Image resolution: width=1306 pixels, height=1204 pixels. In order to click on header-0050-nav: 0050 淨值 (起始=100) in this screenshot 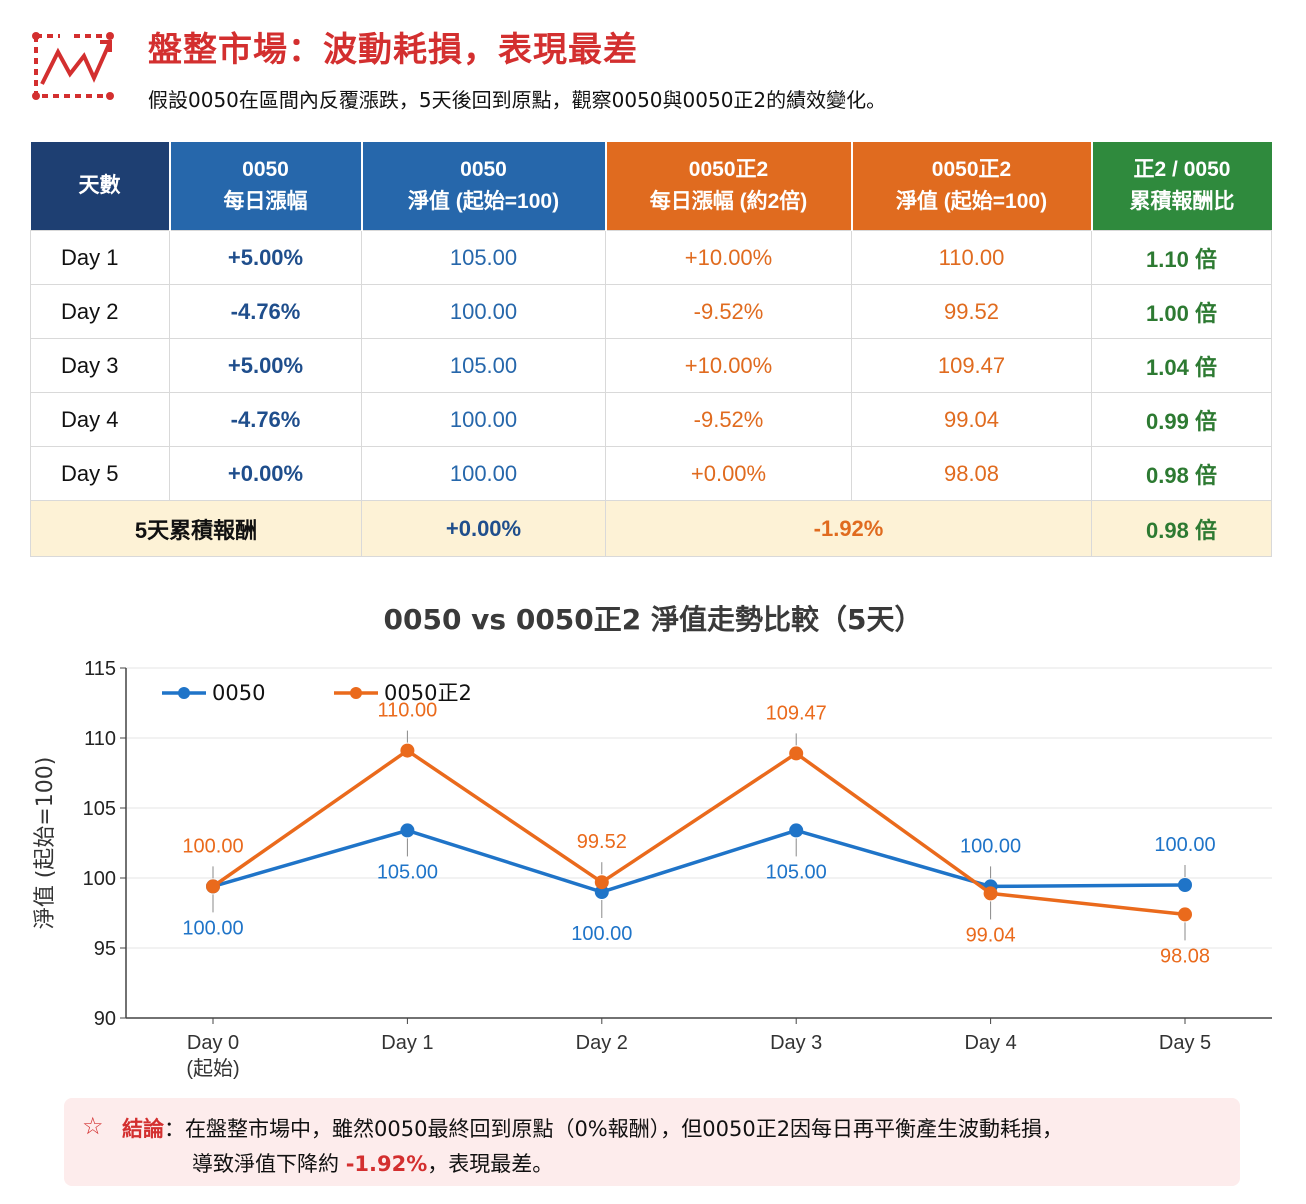, I will do `click(484, 186)`.